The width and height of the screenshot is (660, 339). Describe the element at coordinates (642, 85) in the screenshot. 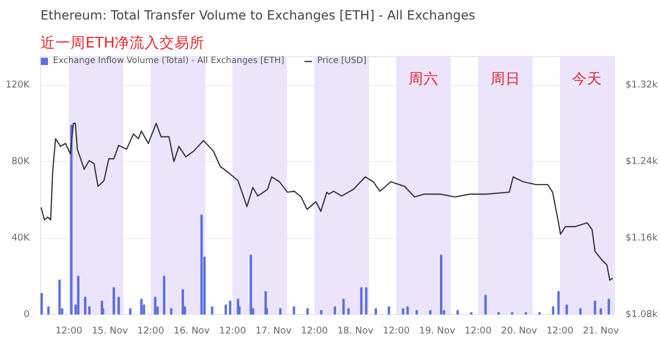

I see `y2-tick-label: $1.32k` at that location.